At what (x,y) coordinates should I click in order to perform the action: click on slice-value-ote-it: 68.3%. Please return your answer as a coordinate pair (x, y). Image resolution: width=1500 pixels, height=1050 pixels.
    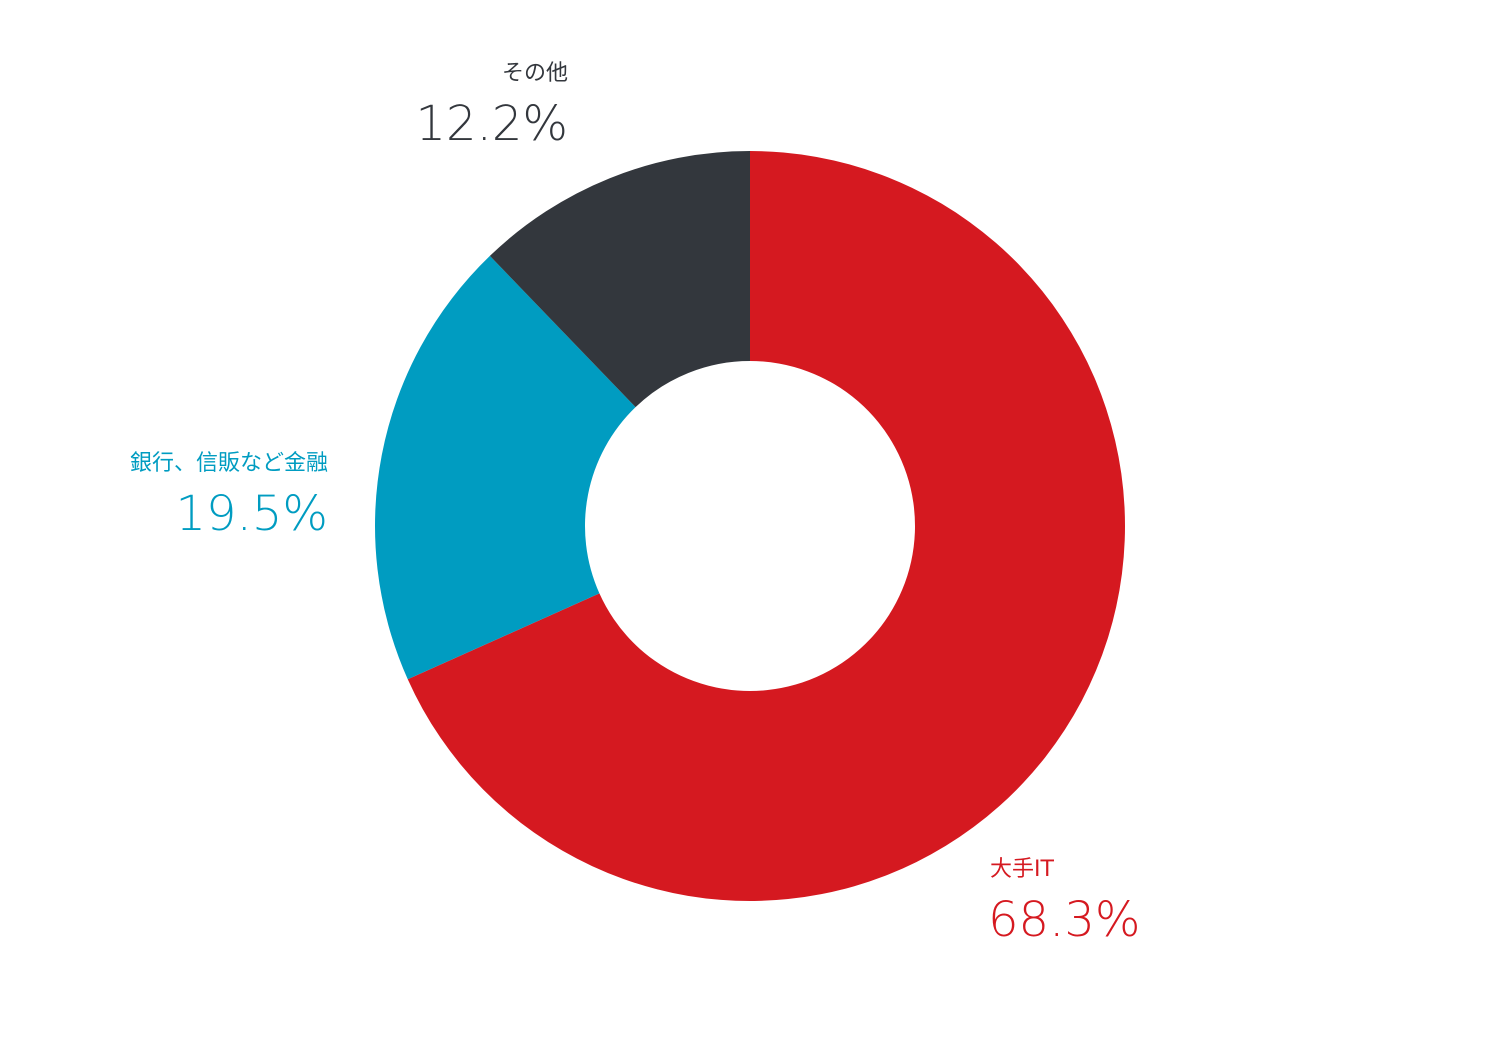
    Looking at the image, I should click on (1064, 920).